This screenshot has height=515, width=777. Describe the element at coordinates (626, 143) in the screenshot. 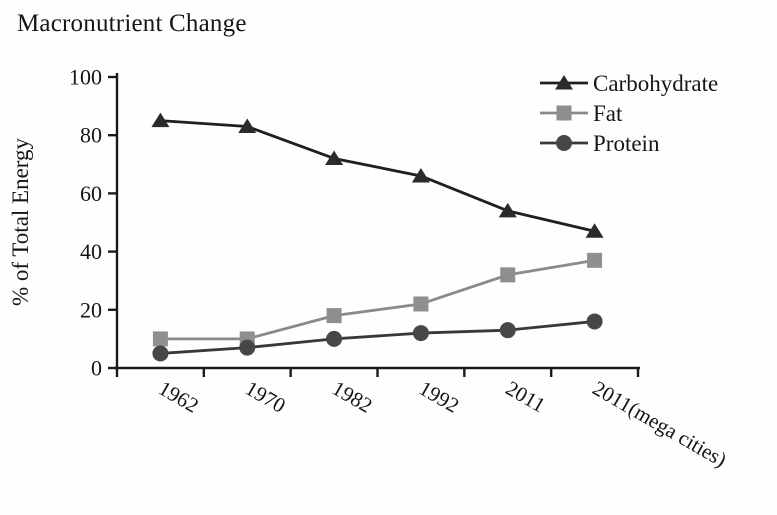

I see `legend-label: Protein` at that location.